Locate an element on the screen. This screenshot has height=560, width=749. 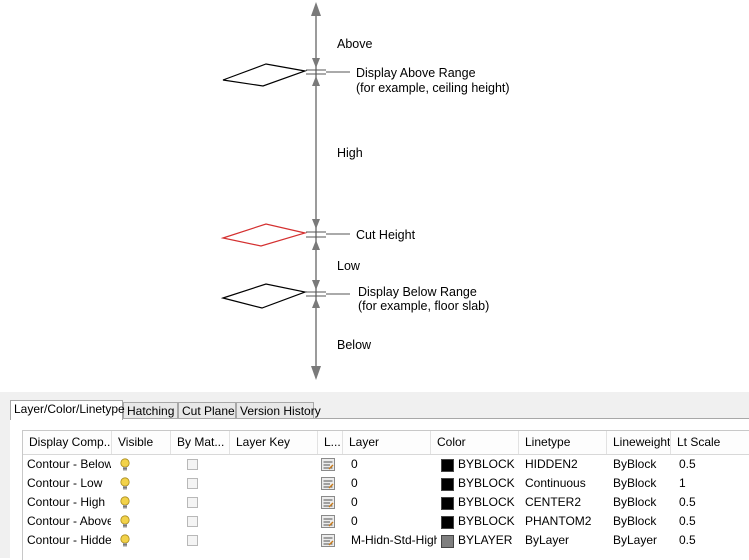
component-name-cell: Contour - Above is located at coordinates (69, 521).